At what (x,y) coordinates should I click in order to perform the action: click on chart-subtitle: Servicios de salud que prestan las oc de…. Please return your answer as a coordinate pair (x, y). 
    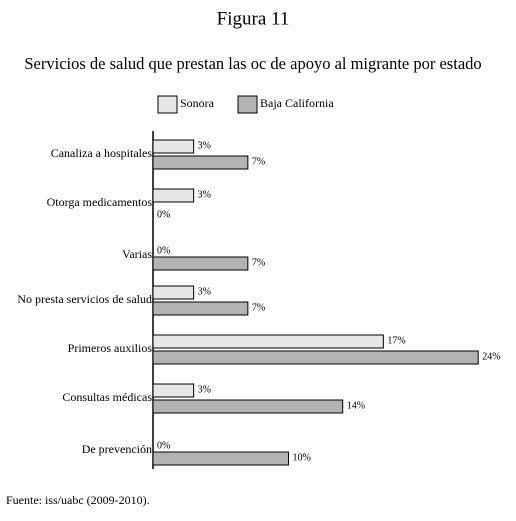
    Looking at the image, I should click on (252, 63).